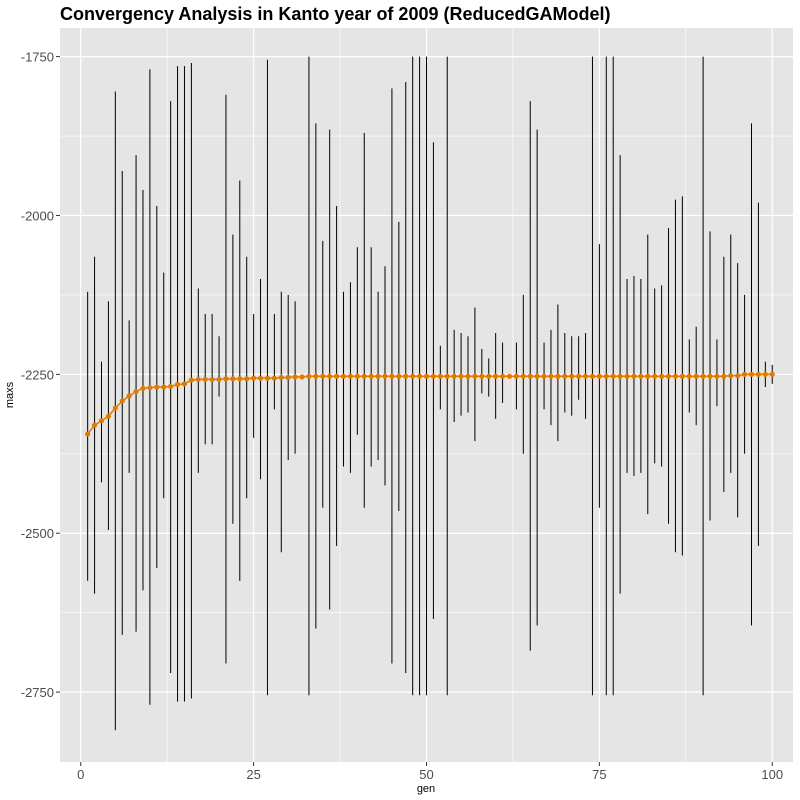  I want to click on x-axis: 0 25 50 75 100, so click(430, 772).